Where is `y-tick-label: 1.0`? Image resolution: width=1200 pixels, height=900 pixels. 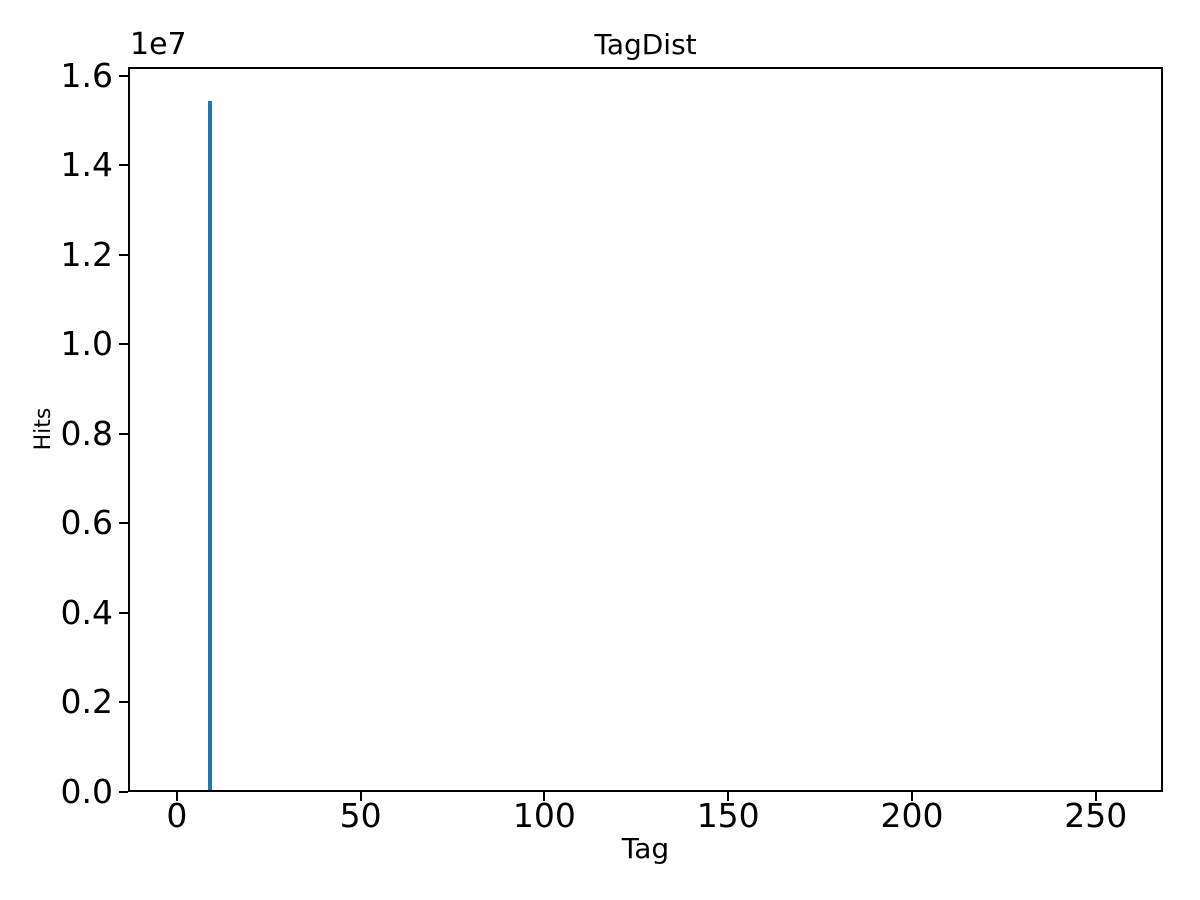
y-tick-label: 1.0 is located at coordinates (86, 344).